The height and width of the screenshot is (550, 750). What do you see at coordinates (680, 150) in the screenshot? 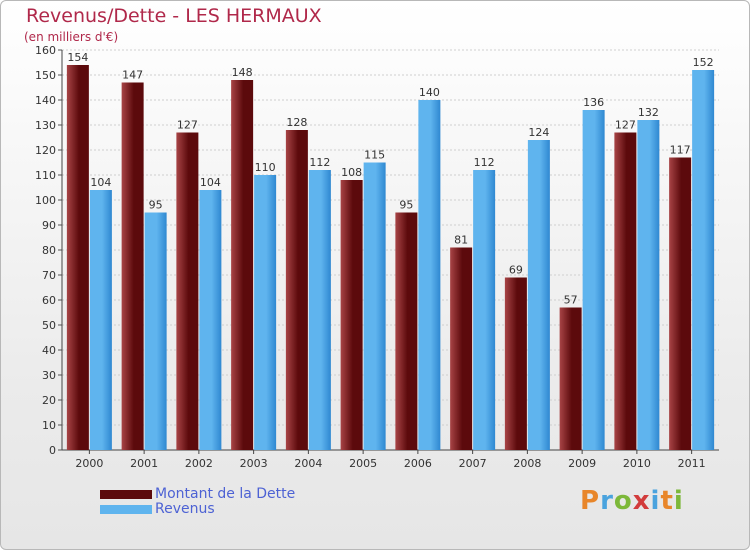
I see `data-label-debt: 117` at bounding box center [680, 150].